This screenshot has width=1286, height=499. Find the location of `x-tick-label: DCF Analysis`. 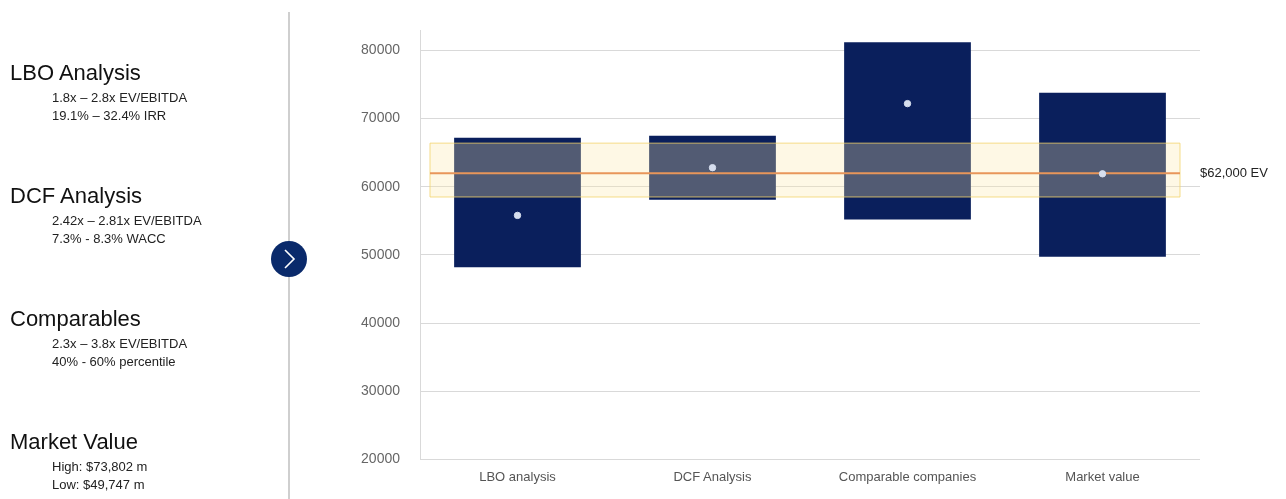

x-tick-label: DCF Analysis is located at coordinates (712, 476).